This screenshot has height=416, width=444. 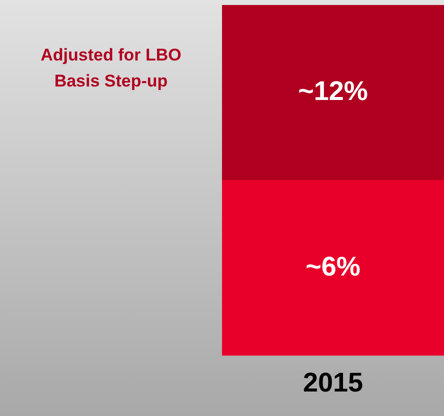 What do you see at coordinates (333, 382) in the screenshot?
I see `x-tick-label: 2015` at bounding box center [333, 382].